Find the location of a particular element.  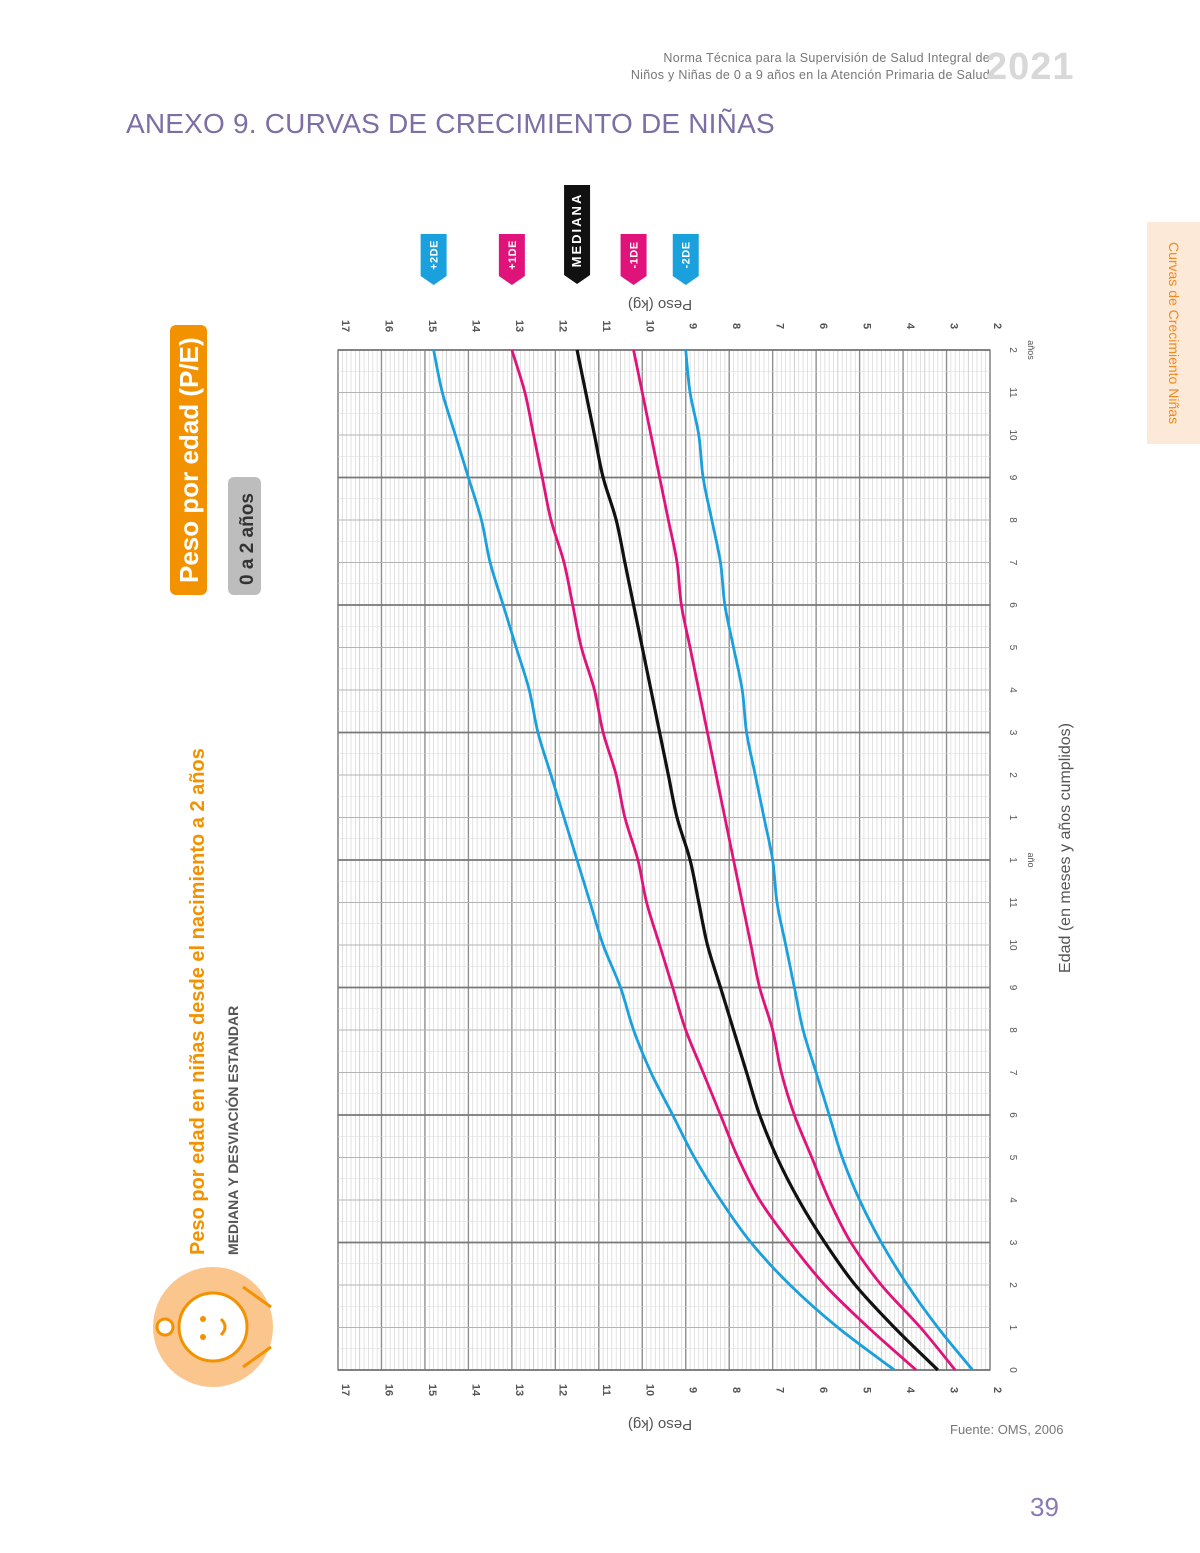

weight-tick-label-top: 12 is located at coordinates (562, 326).